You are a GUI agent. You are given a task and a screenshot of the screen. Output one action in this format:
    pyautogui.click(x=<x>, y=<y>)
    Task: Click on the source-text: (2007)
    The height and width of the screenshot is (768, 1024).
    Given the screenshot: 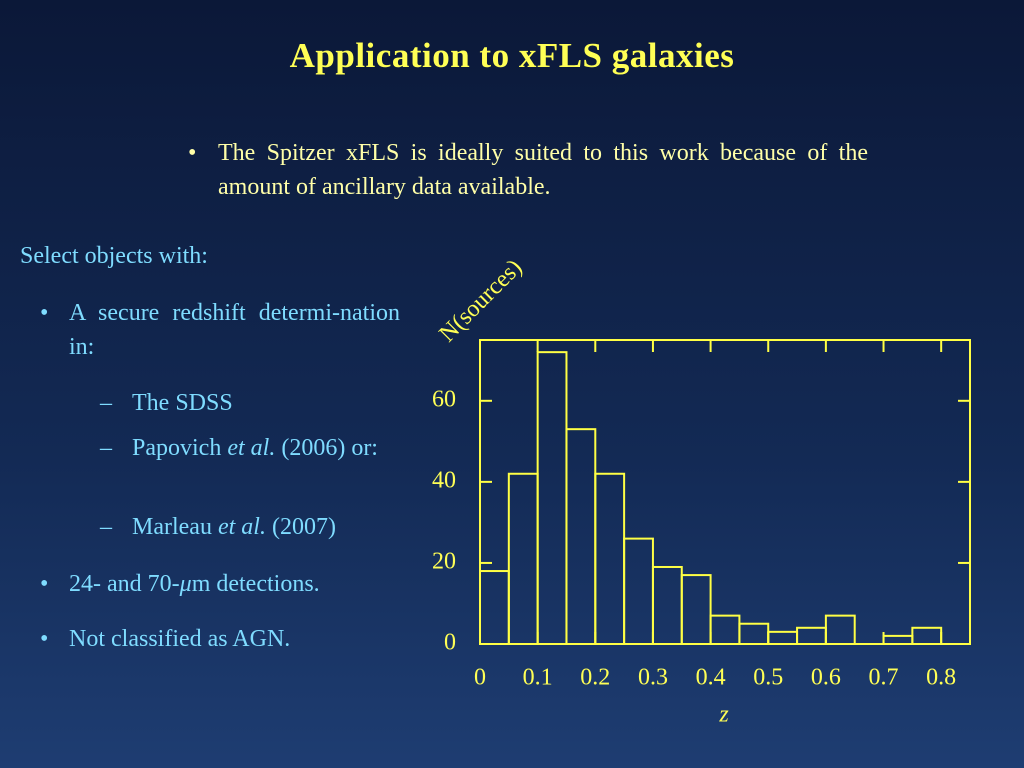 What is the action you would take?
    pyautogui.click(x=303, y=527)
    